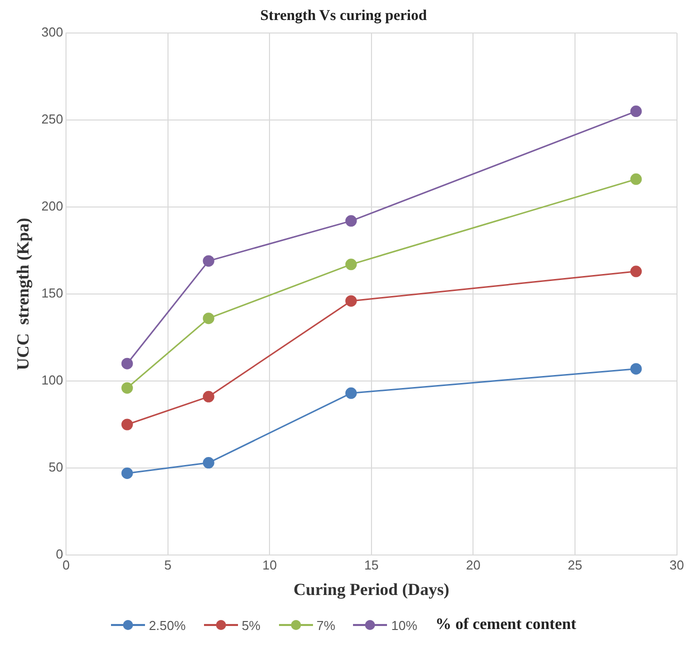 This screenshot has width=687, height=650. What do you see at coordinates (56, 467) in the screenshot?
I see `y-tick-label: 50` at bounding box center [56, 467].